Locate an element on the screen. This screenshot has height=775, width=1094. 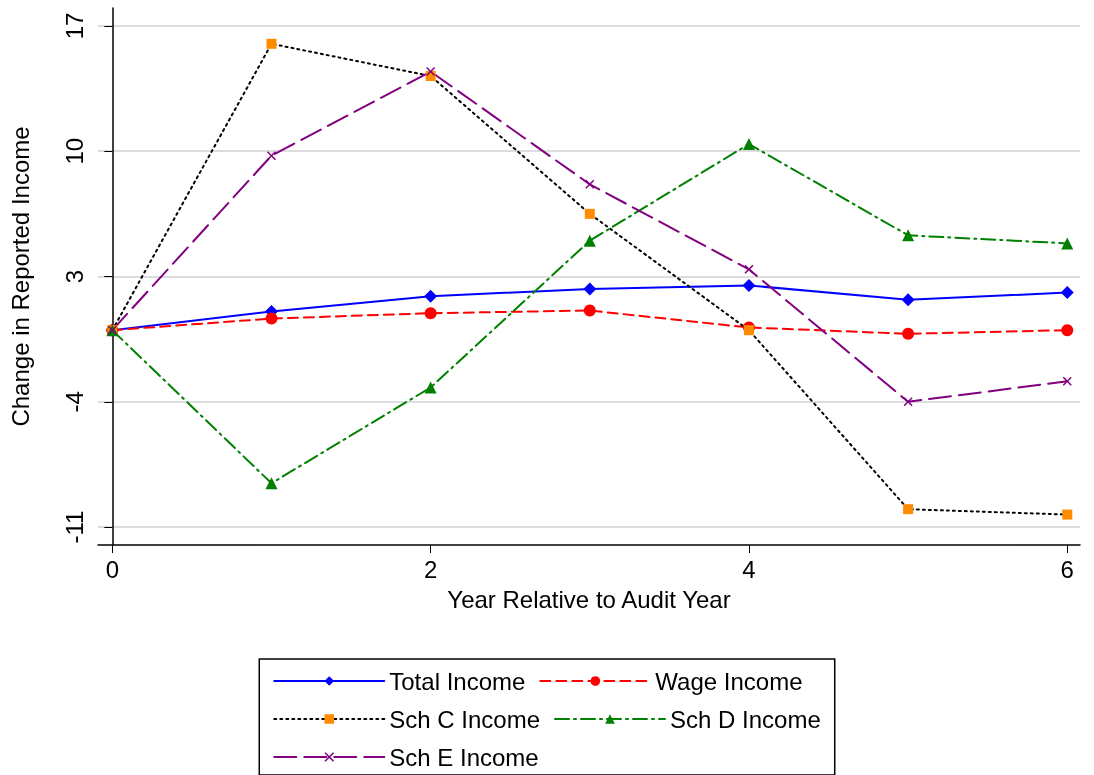
y-tick-label: 17 is located at coordinates (74, 26).